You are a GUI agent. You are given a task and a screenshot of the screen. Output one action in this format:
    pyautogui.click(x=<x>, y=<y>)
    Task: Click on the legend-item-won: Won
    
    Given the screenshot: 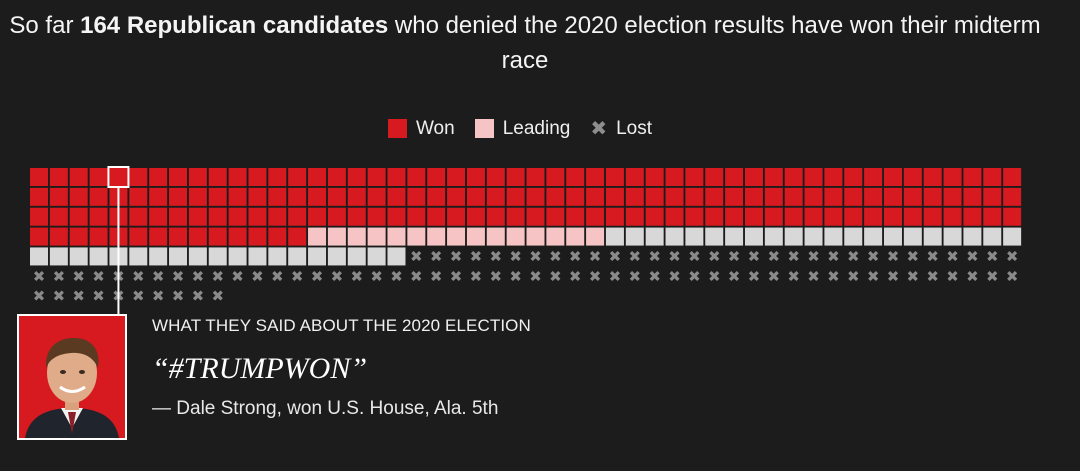 What is the action you would take?
    pyautogui.click(x=421, y=129)
    